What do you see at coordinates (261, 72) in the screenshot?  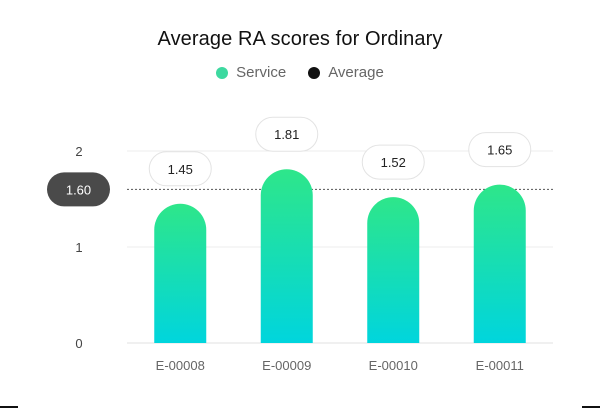 I see `legend-label-service: Service` at bounding box center [261, 72].